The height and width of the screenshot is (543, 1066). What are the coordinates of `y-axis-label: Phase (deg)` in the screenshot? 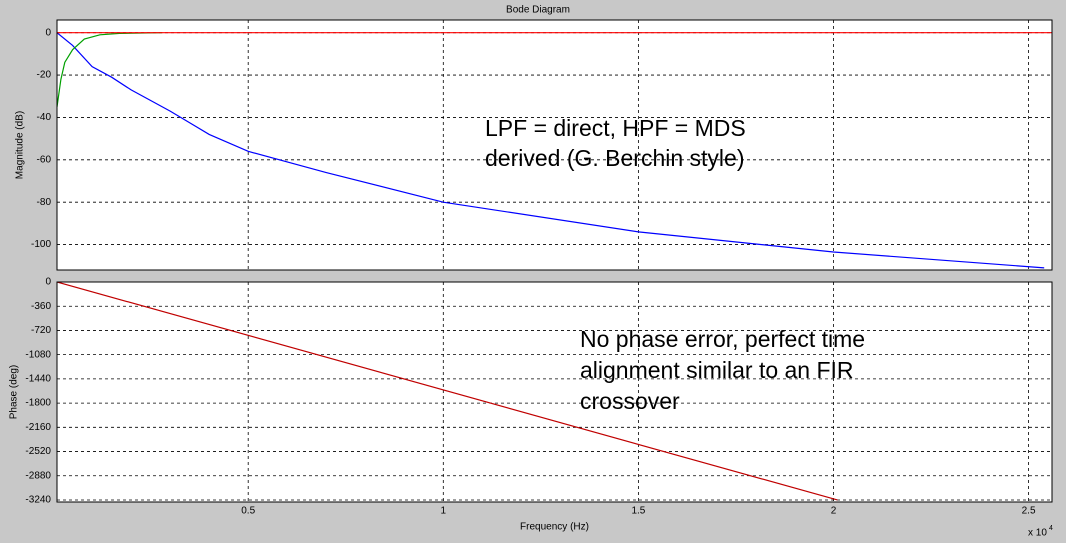 It's located at (14, 392).